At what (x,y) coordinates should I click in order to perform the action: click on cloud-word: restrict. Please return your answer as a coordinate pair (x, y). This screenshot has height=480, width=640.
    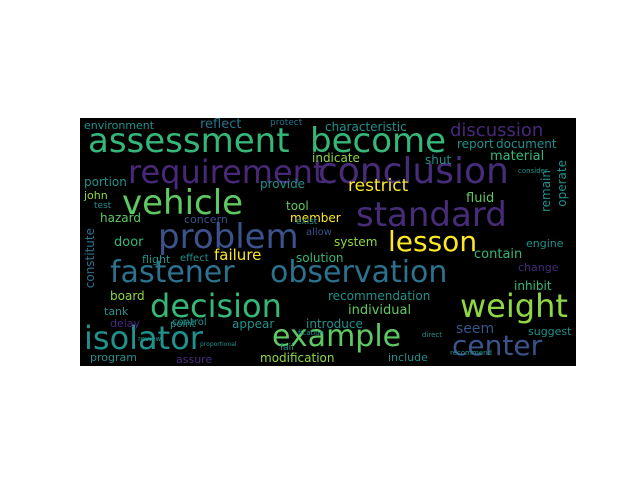
    Looking at the image, I should click on (378, 186).